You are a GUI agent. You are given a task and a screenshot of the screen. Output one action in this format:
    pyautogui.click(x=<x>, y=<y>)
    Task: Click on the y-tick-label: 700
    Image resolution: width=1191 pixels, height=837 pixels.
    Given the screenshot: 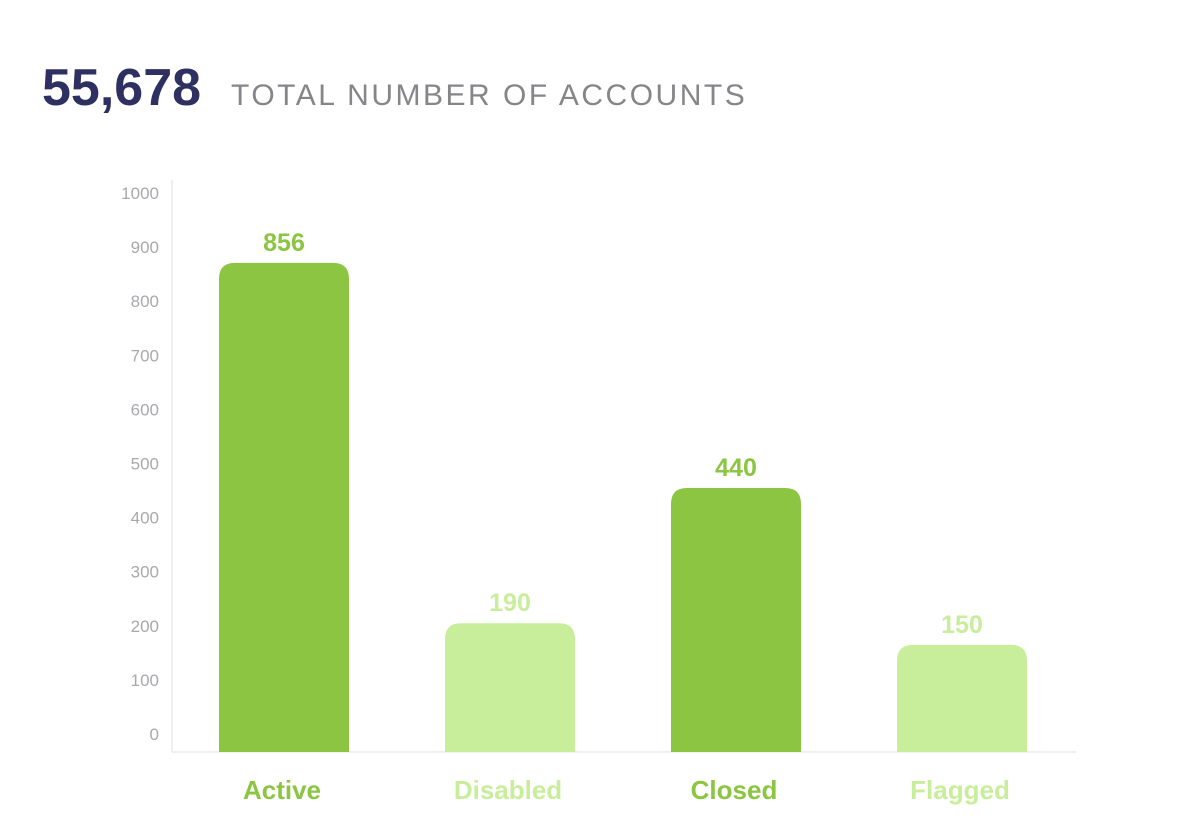 What is the action you would take?
    pyautogui.click(x=145, y=355)
    